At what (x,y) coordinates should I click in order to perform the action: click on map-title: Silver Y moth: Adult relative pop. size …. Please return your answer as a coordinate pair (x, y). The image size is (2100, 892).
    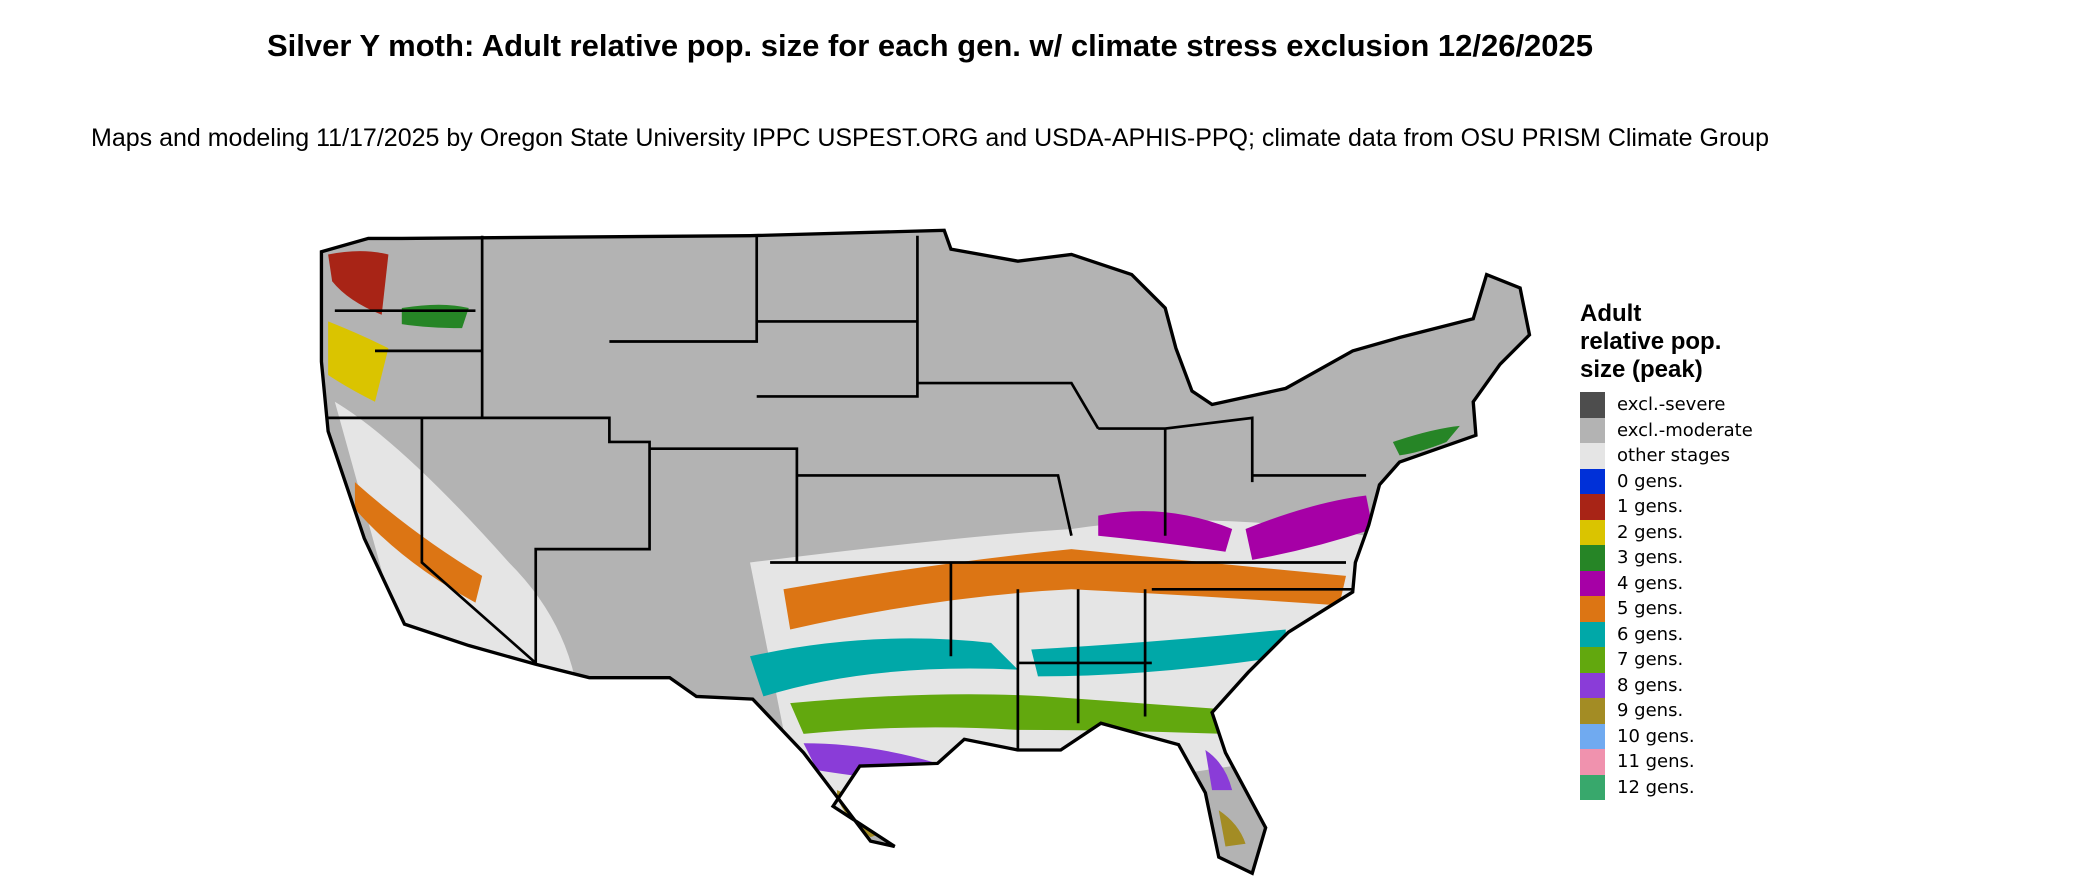
    Looking at the image, I should click on (930, 45).